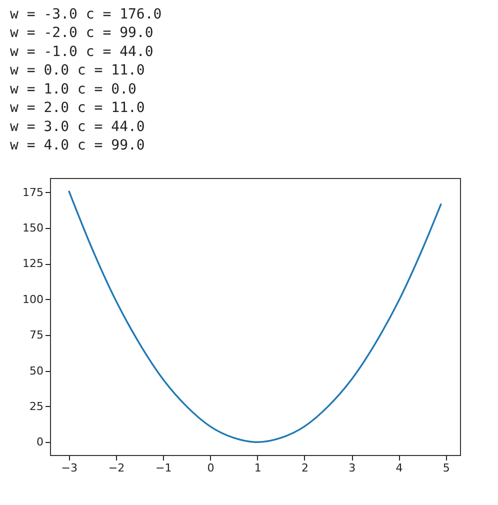 This screenshot has width=498, height=505. I want to click on text: w = 4.0 c = 99.0, so click(77, 146).